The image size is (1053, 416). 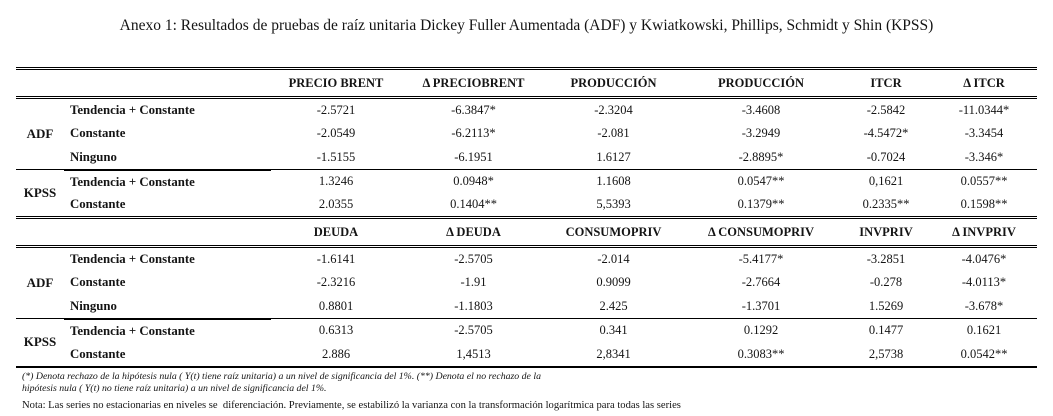 What do you see at coordinates (473, 83) in the screenshot?
I see `column-header: Δ PRECIOBRENT` at bounding box center [473, 83].